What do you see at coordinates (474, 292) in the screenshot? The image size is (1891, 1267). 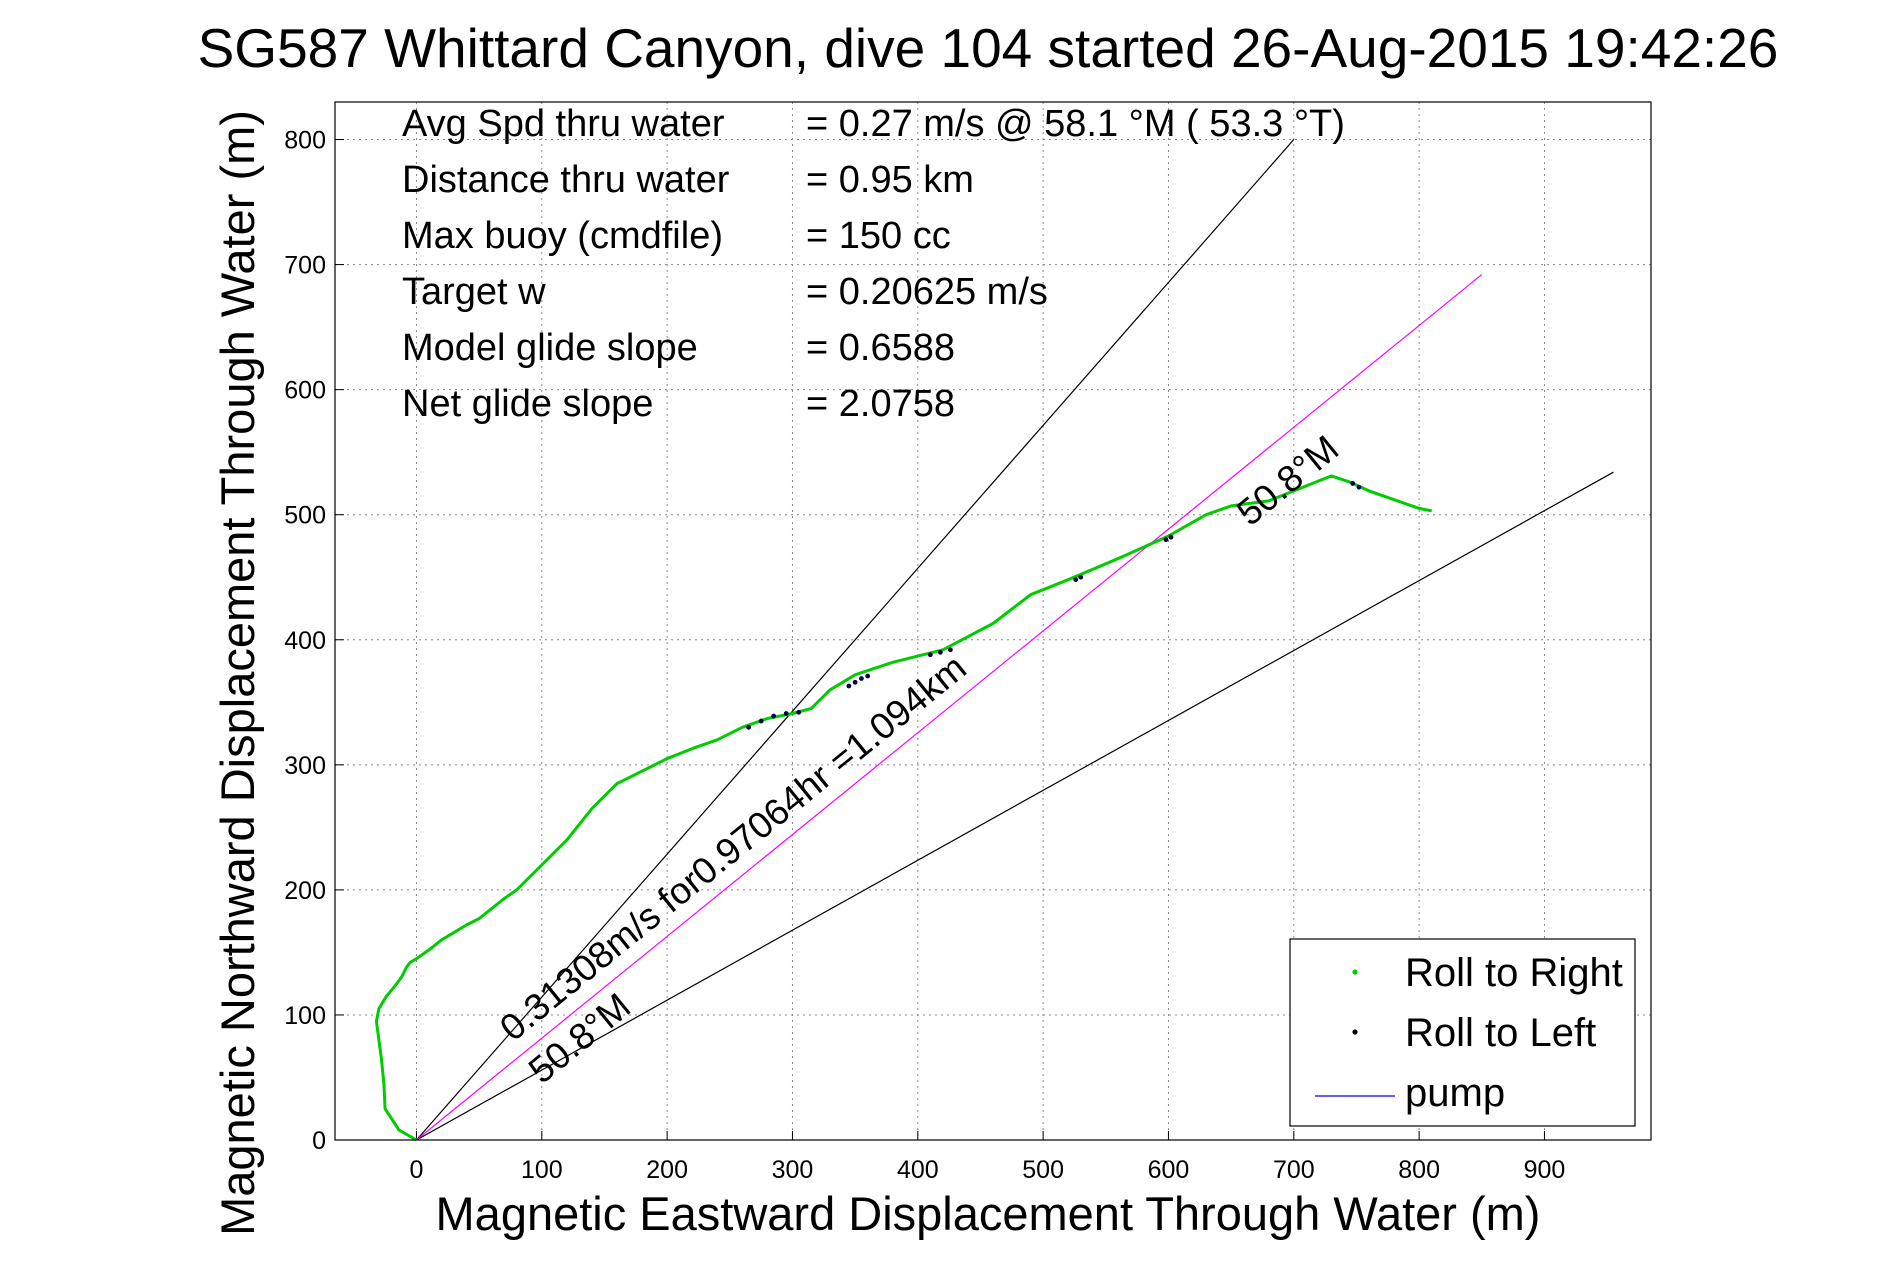 I see `stat-label: Target w` at bounding box center [474, 292].